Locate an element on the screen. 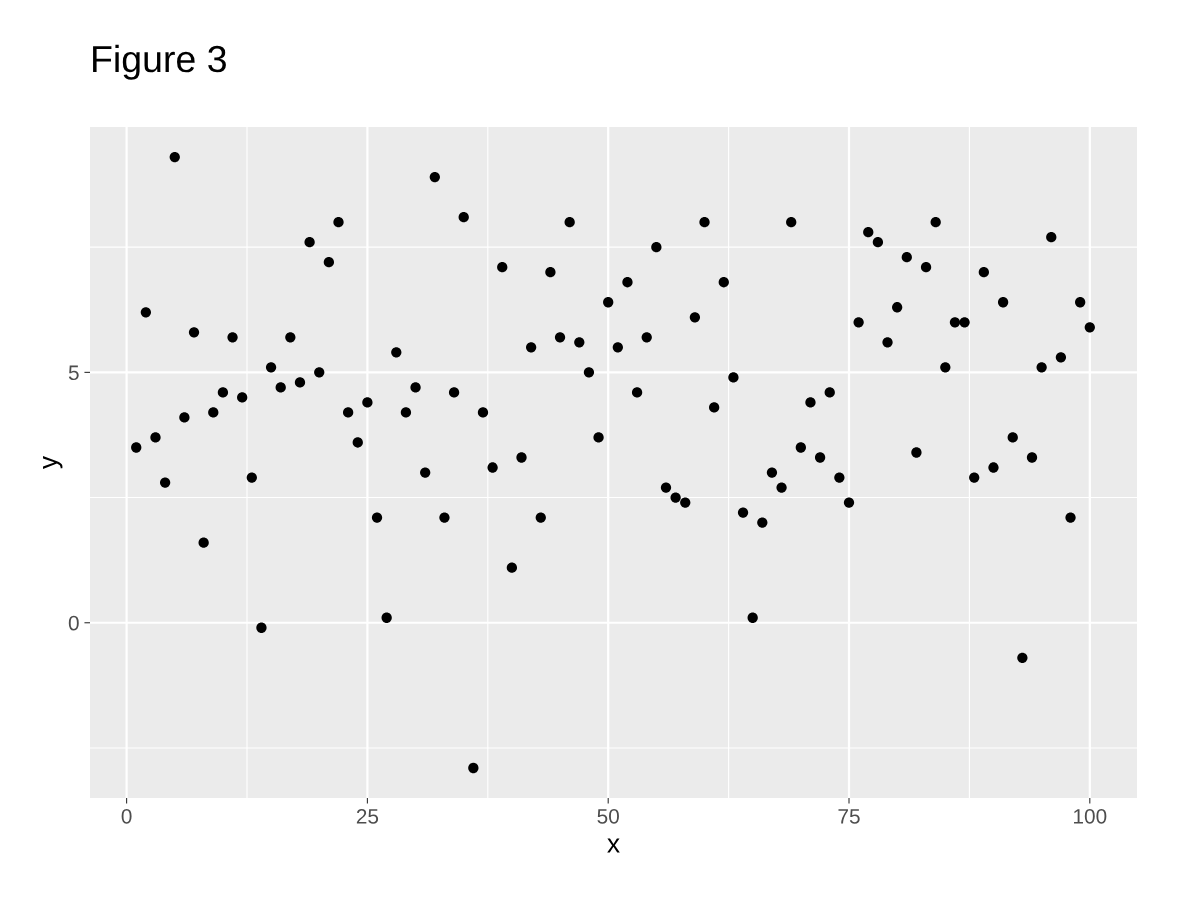 The height and width of the screenshot is (900, 1200). x-tick-label: 25 is located at coordinates (367, 816).